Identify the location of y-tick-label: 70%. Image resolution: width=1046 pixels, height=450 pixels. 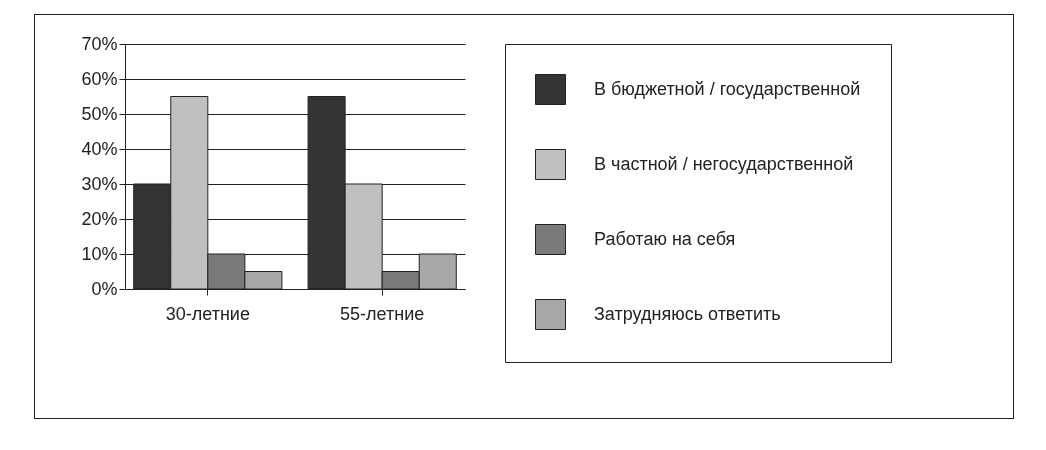
(99, 43).